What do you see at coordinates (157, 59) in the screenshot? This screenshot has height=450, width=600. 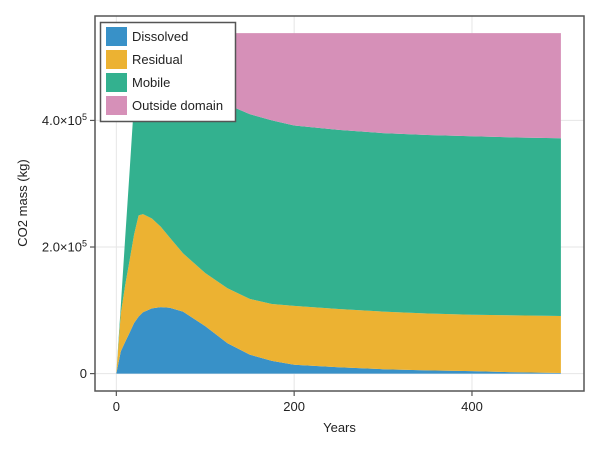 I see `legend-label: Residual` at bounding box center [157, 59].